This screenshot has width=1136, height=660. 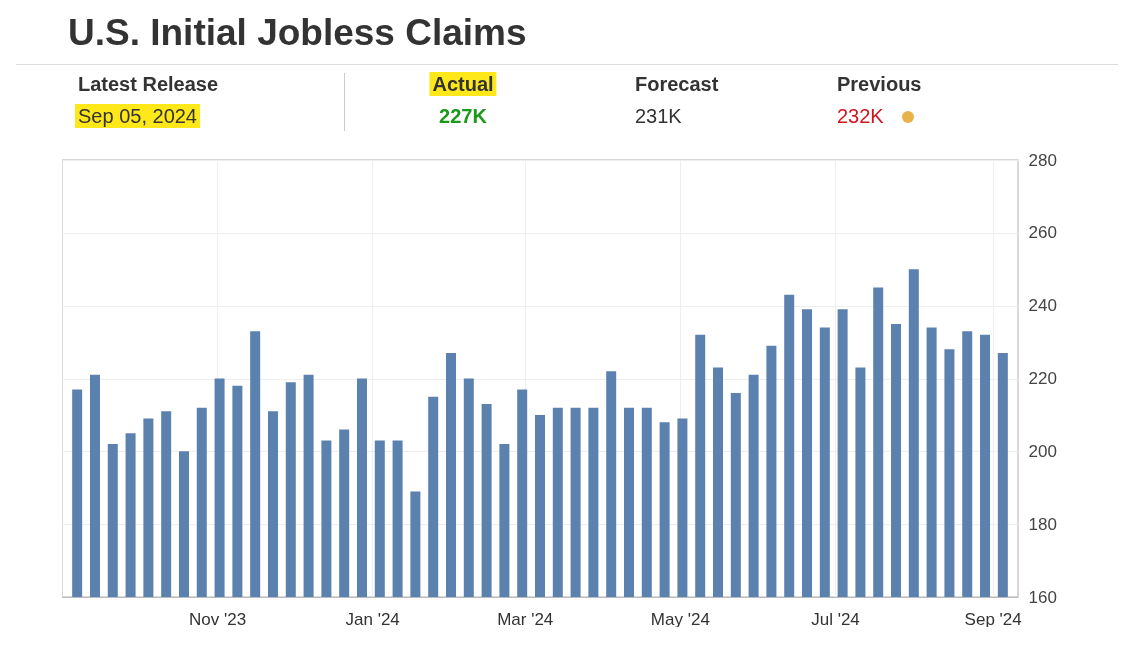 What do you see at coordinates (1042, 524) in the screenshot?
I see `y-tick-label: 180` at bounding box center [1042, 524].